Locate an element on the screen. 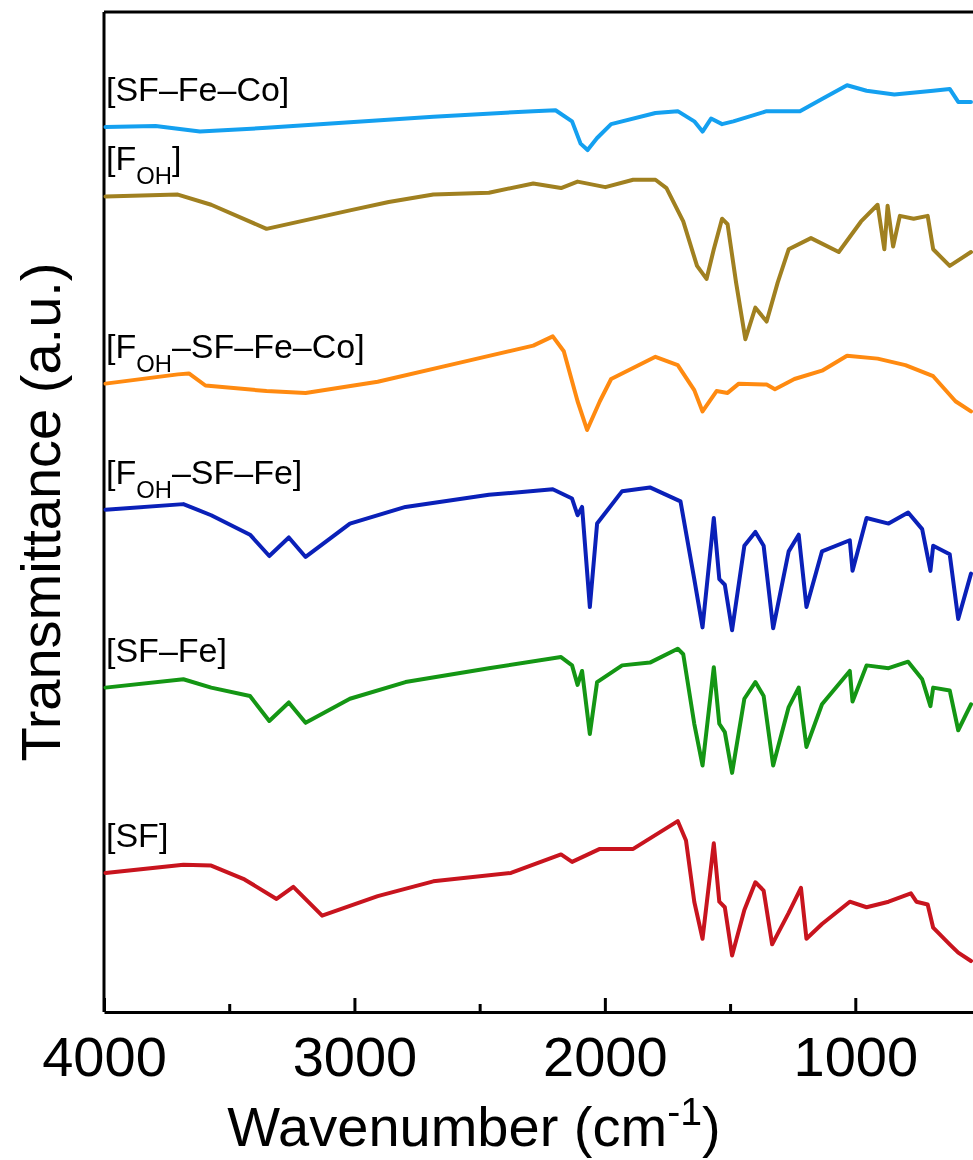 Image resolution: width=973 pixels, height=1160 pixels. x-tick-label: 2000 is located at coordinates (605, 1056).